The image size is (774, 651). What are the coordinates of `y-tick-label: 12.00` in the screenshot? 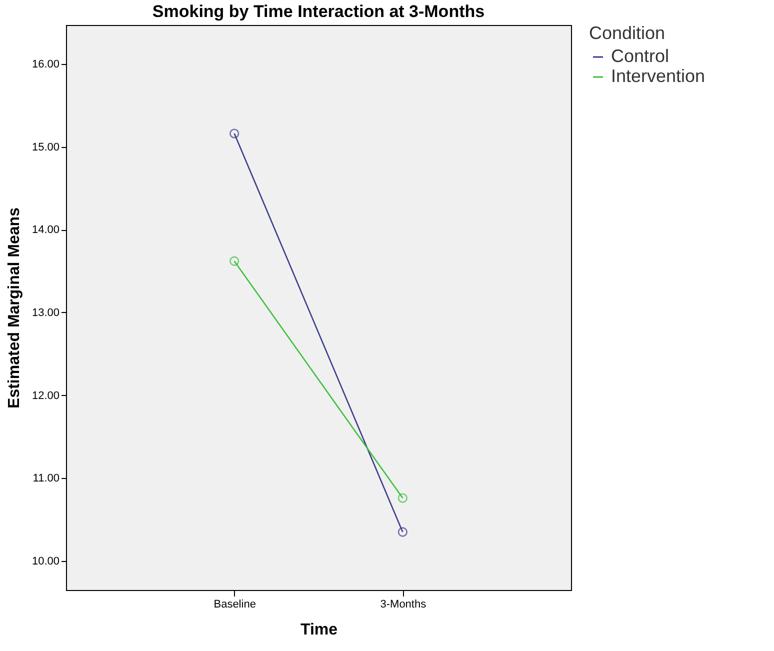 It's located at (46, 396).